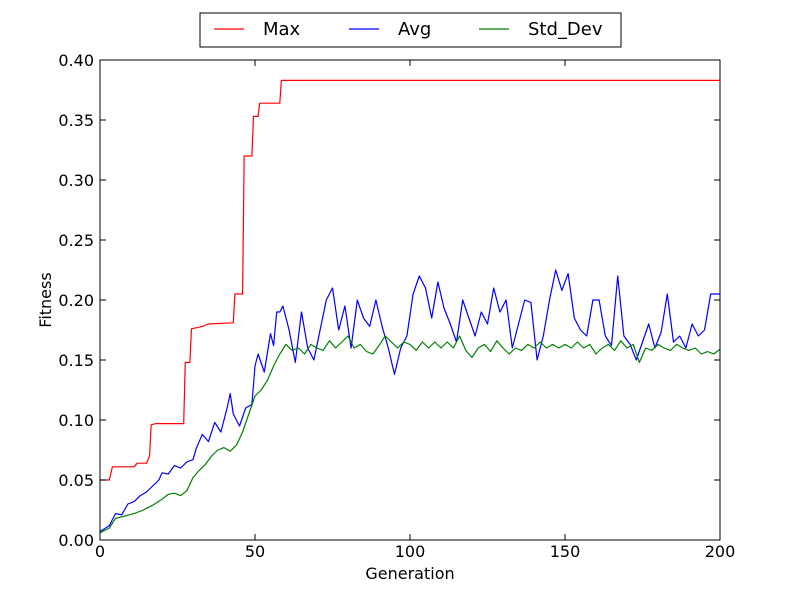  I want to click on x-tick-label: 0, so click(100, 551).